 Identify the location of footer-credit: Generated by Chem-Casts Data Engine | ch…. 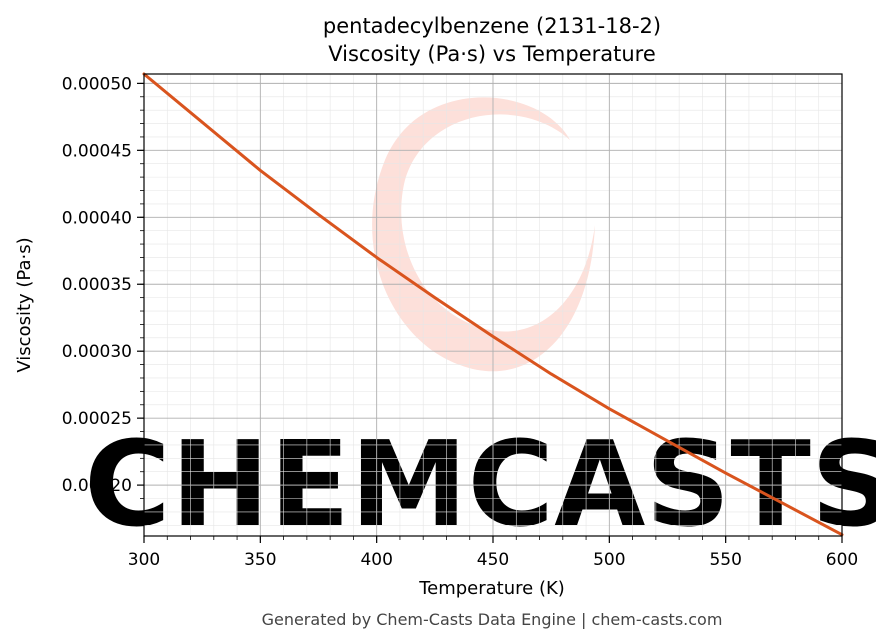
(492, 619).